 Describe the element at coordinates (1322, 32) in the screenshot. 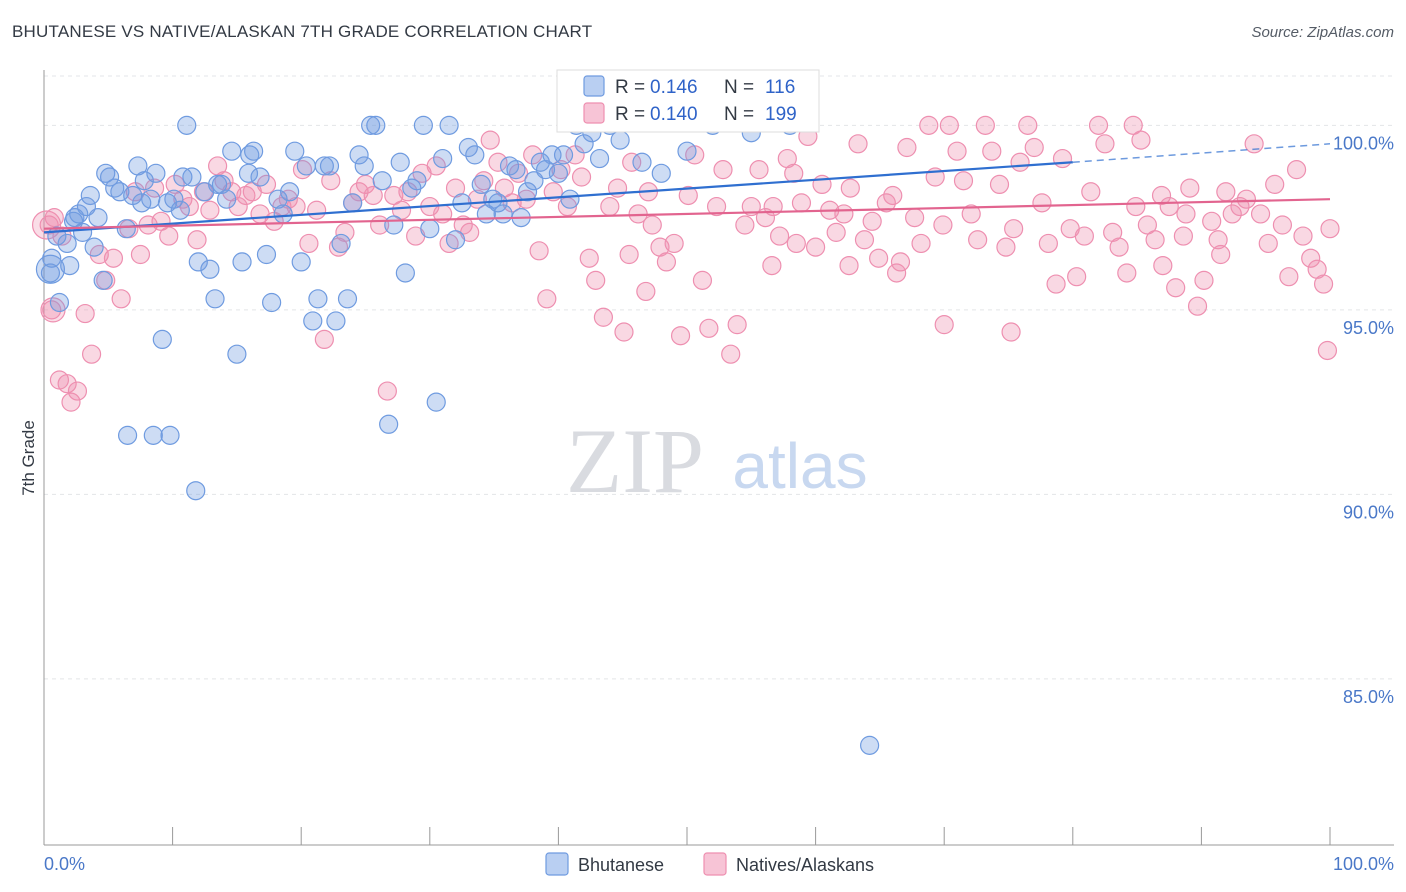

I see `source-label: Source: ZipAtlas.com` at that location.